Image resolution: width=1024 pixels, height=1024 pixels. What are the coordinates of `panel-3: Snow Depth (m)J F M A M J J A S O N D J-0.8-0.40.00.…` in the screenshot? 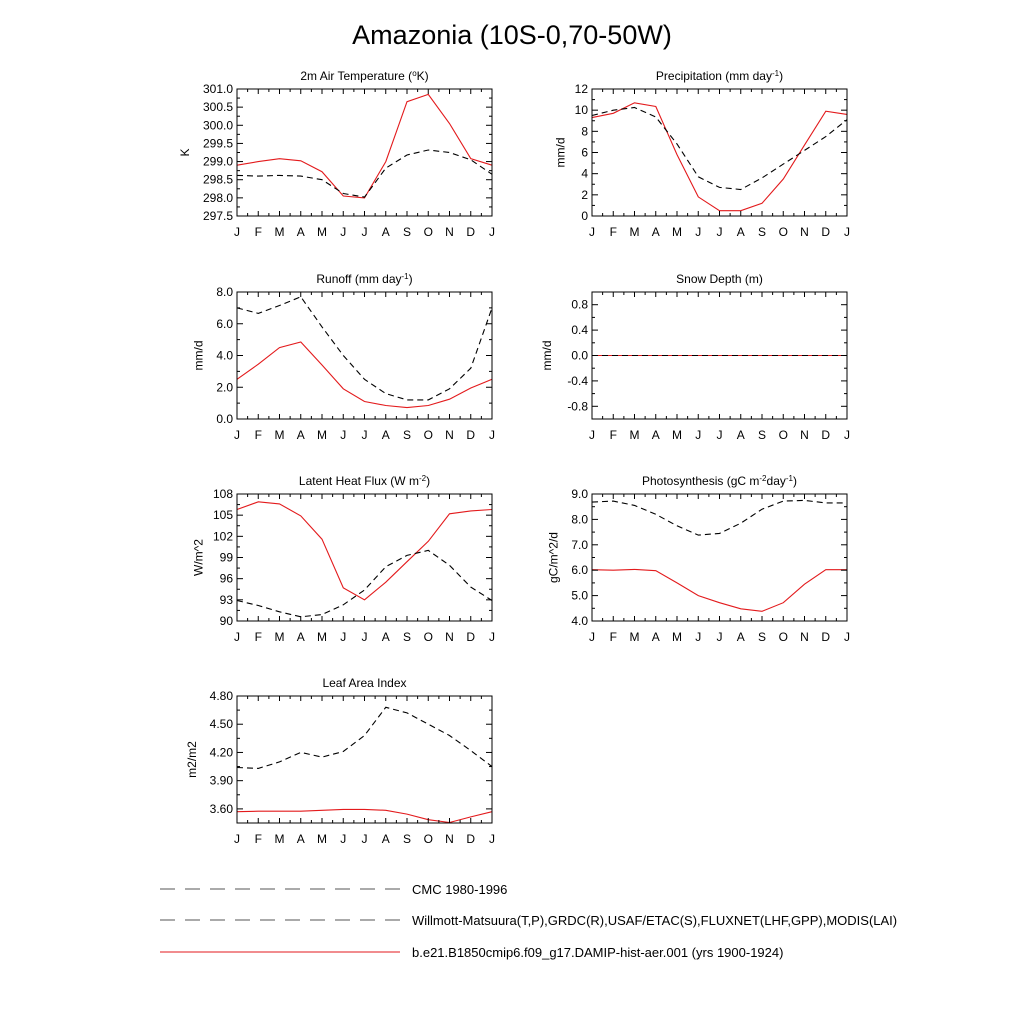 It's located at (695, 357).